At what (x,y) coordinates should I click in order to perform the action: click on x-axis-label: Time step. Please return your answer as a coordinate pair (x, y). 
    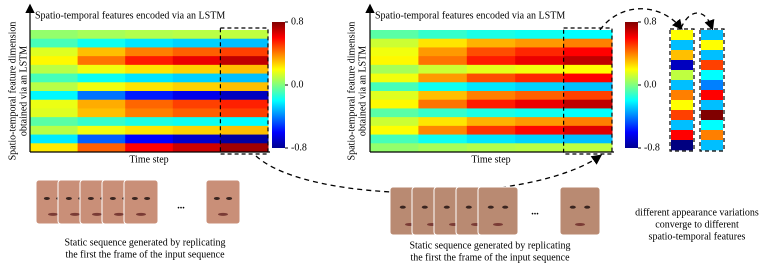
    Looking at the image, I should click on (490, 159).